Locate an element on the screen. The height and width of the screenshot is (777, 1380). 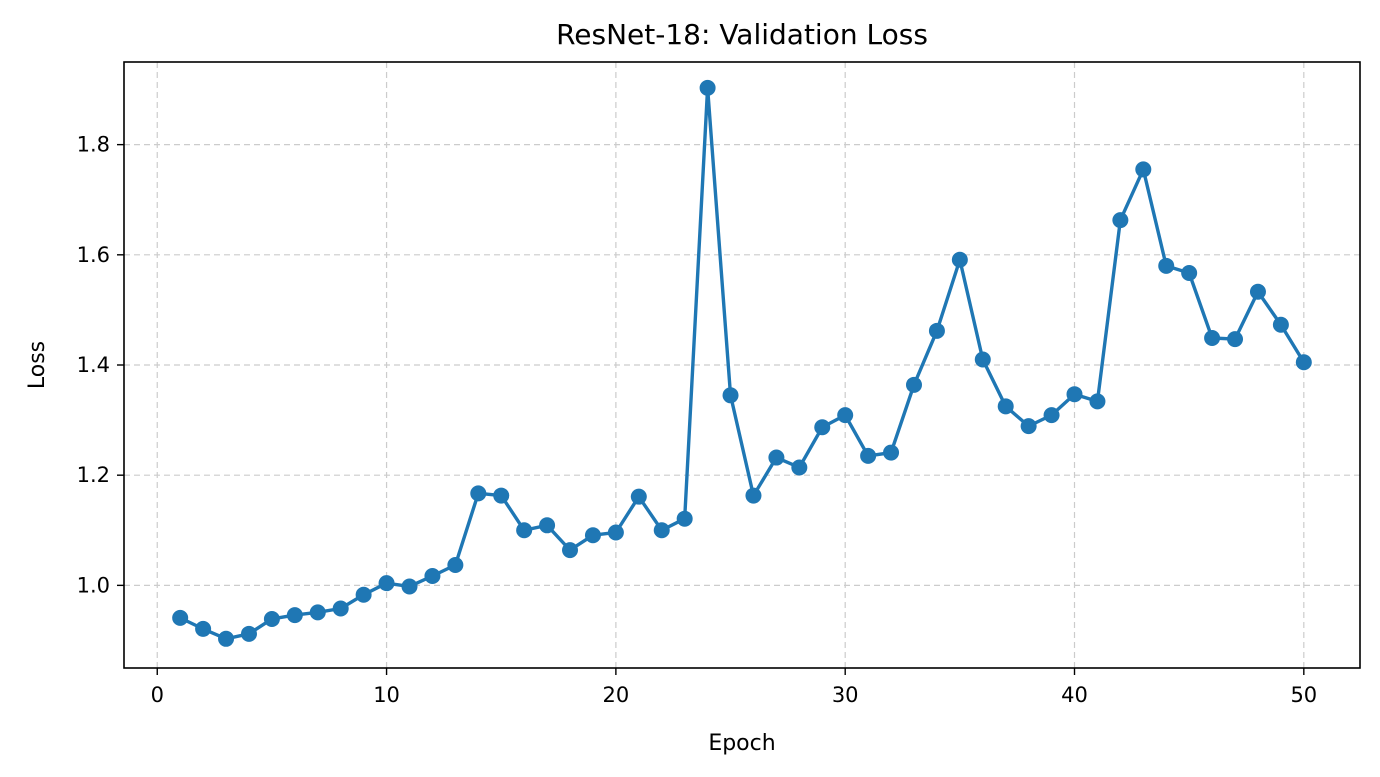
x-tick-label: 0 is located at coordinates (157, 695).